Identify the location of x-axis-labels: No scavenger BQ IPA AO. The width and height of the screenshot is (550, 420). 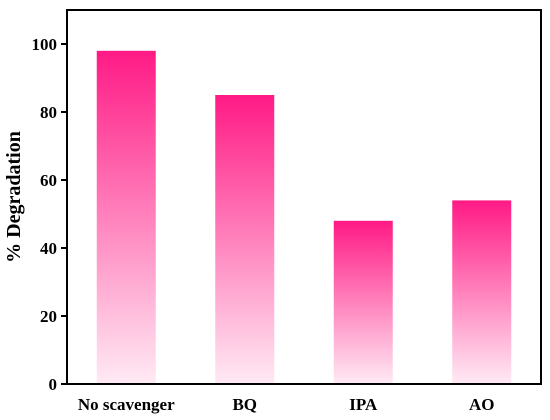
(286, 404).